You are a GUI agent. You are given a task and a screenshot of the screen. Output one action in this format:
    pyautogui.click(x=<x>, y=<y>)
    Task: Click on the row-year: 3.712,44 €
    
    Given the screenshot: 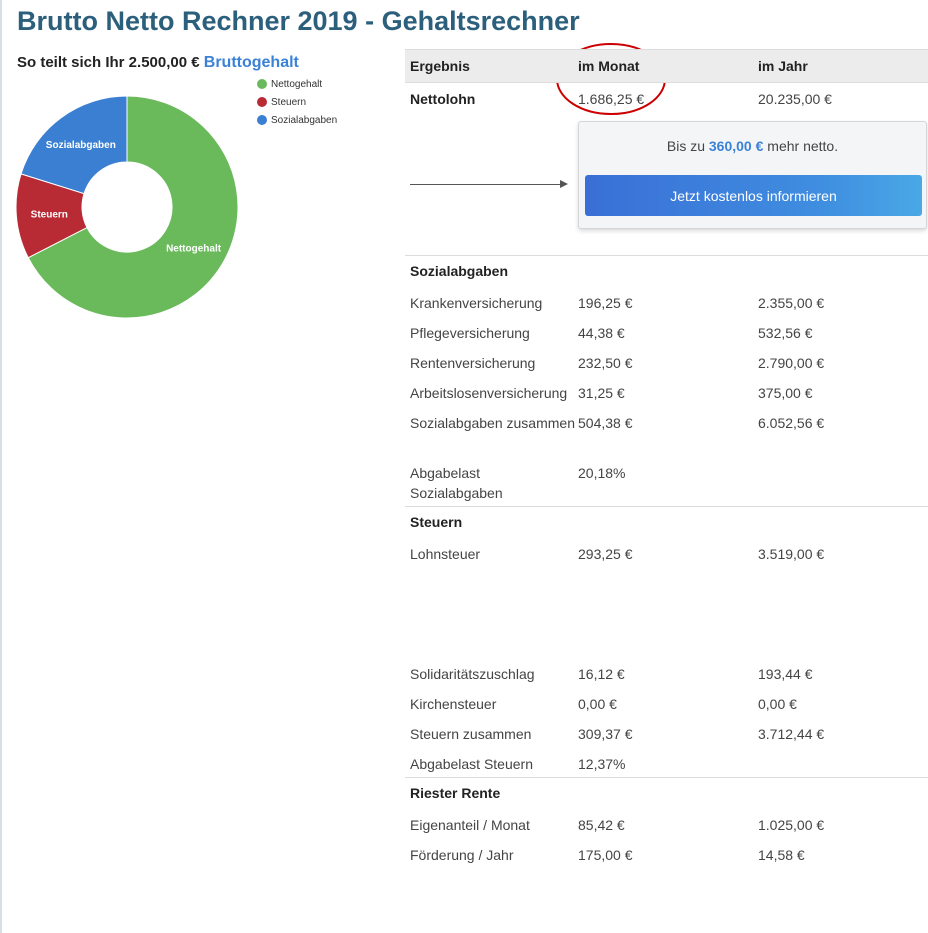 What is the action you would take?
    pyautogui.click(x=791, y=734)
    